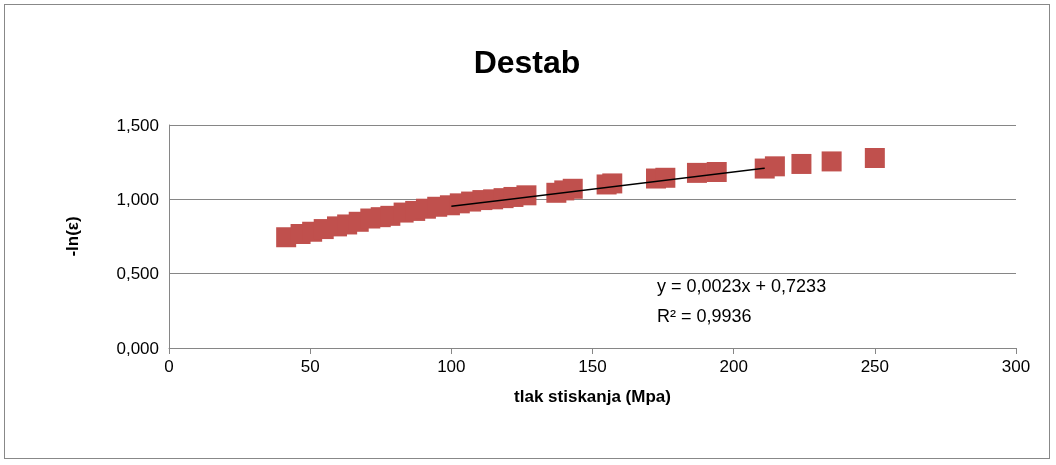 The width and height of the screenshot is (1056, 465). What do you see at coordinates (1016, 366) in the screenshot?
I see `x-tick-label: 300` at bounding box center [1016, 366].